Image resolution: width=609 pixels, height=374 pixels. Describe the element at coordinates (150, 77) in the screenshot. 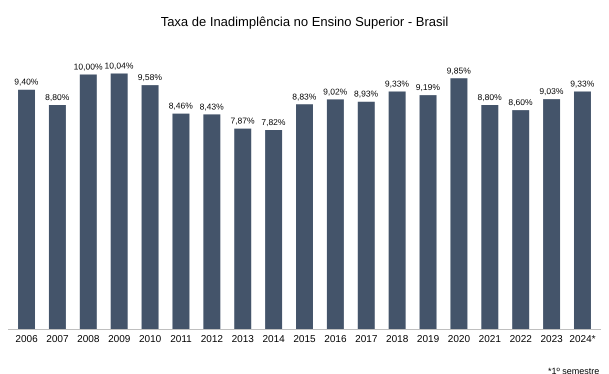

I see `data-label: 9,58%` at that location.